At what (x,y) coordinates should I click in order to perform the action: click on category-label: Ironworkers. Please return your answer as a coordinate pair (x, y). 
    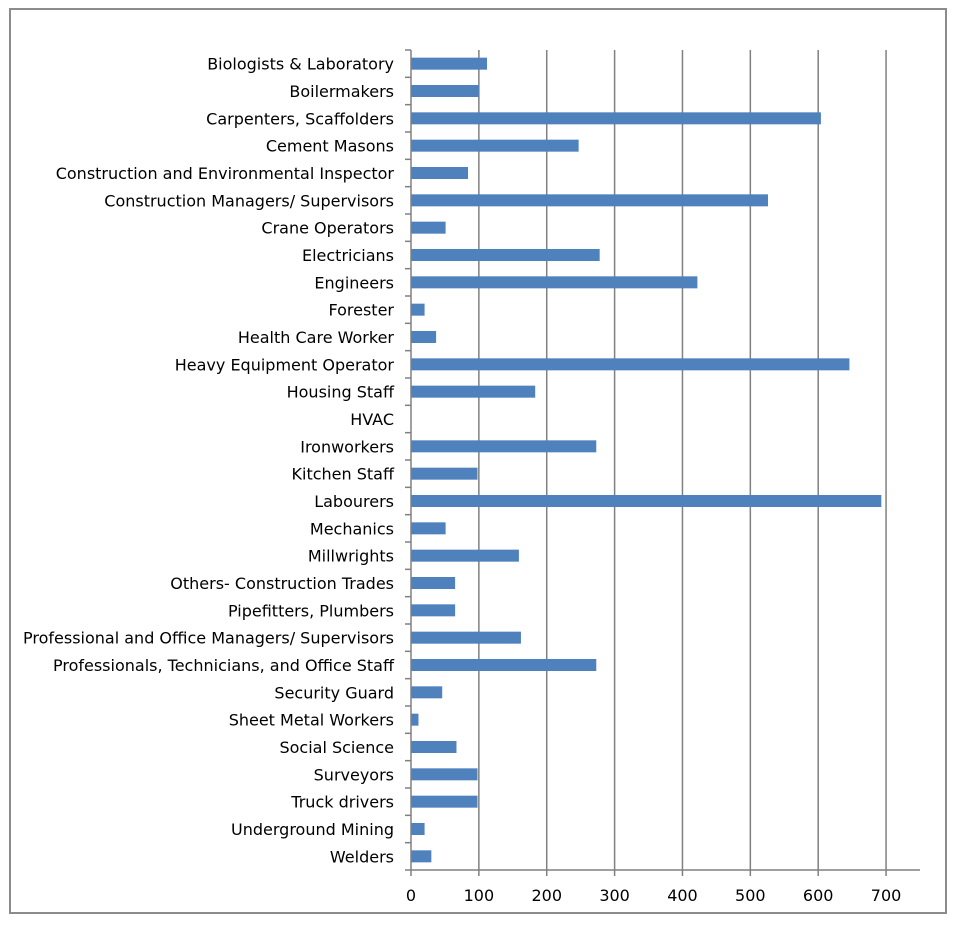
    Looking at the image, I should click on (347, 446).